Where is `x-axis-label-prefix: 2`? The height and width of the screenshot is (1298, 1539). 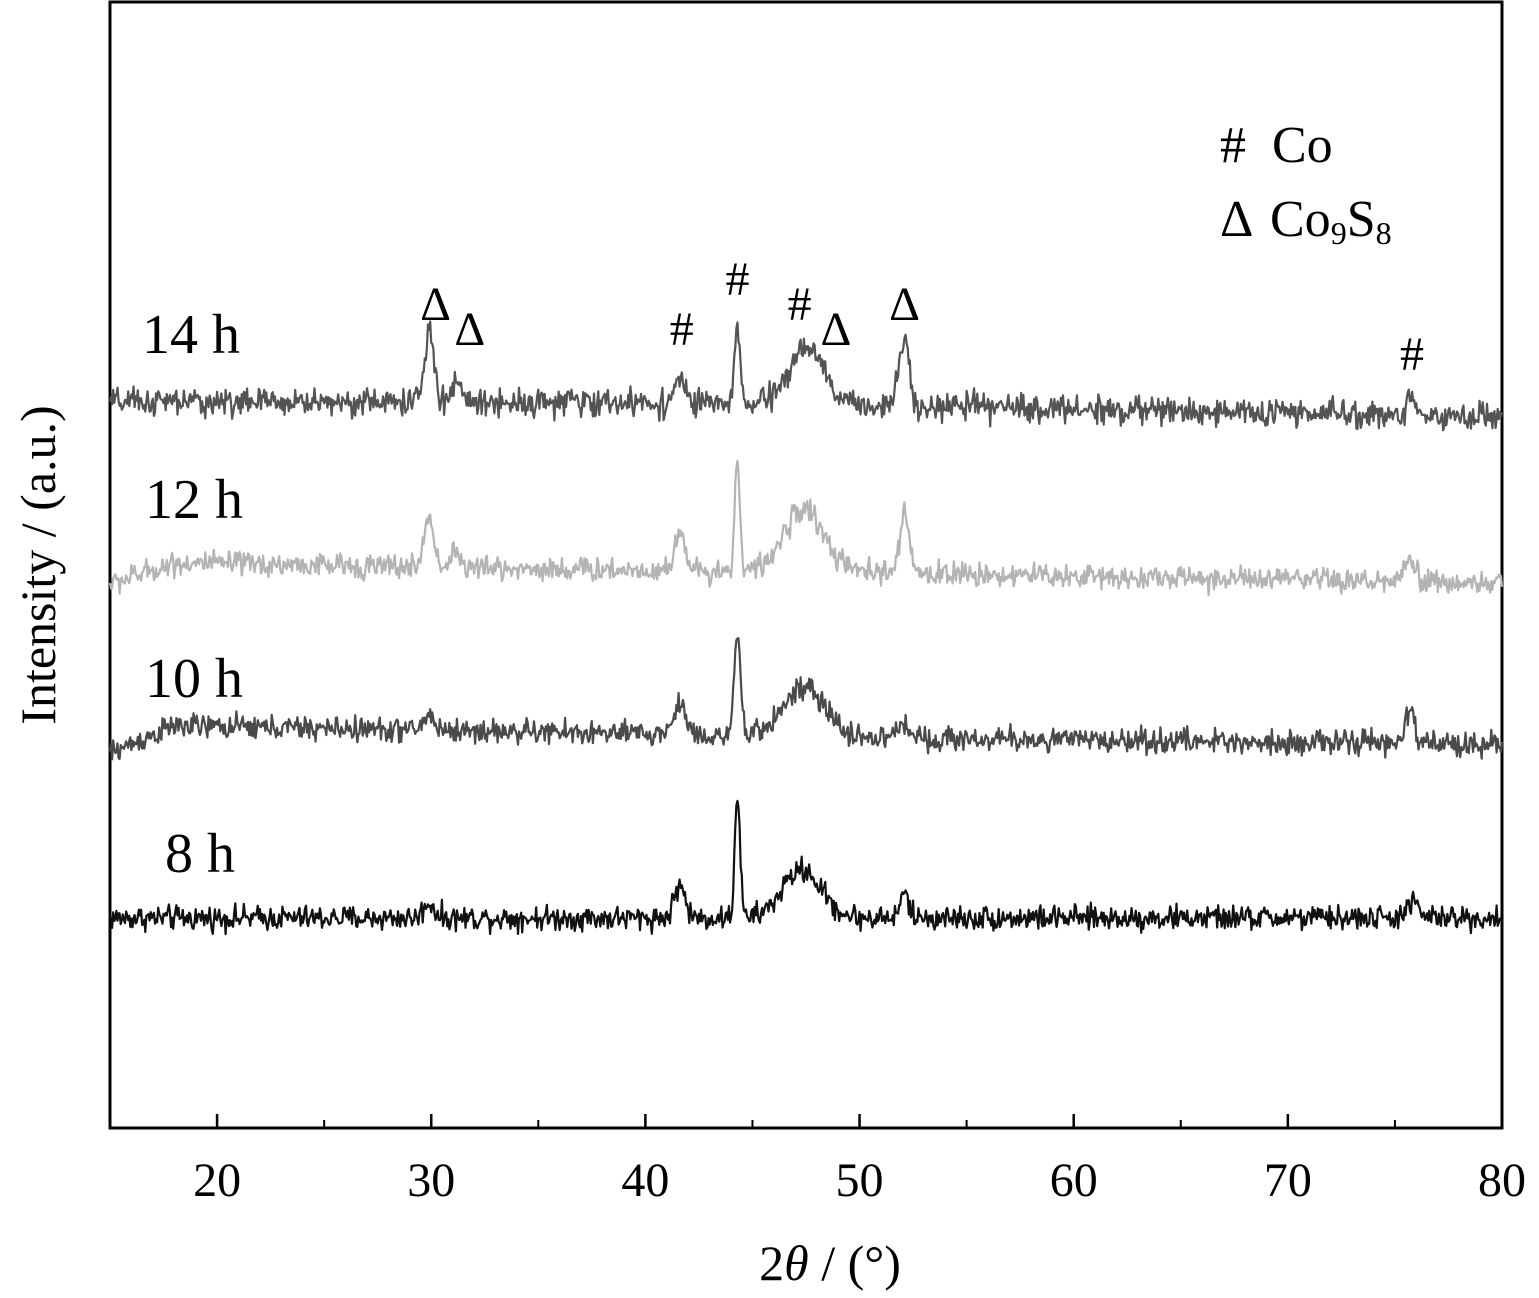
x-axis-label-prefix: 2 is located at coordinates (771, 1263).